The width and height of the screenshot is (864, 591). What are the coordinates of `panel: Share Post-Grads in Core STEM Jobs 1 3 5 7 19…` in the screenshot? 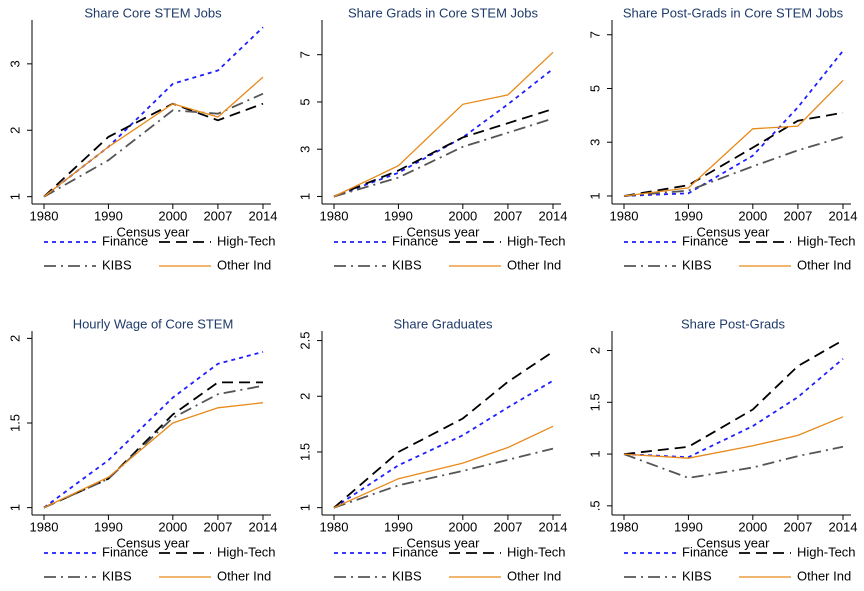 It's located at (722, 138).